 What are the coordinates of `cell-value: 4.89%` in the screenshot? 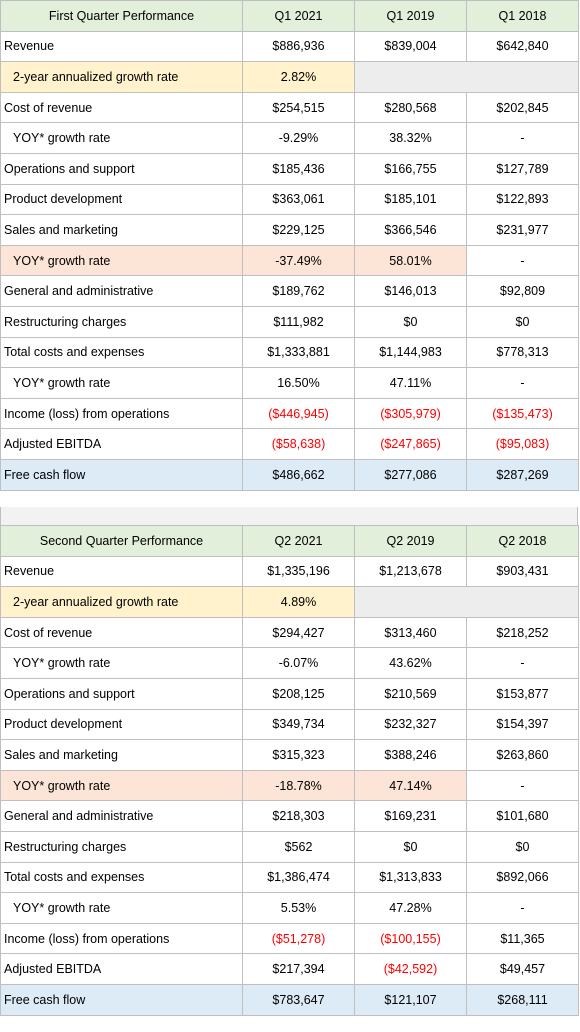 It's located at (298, 602).